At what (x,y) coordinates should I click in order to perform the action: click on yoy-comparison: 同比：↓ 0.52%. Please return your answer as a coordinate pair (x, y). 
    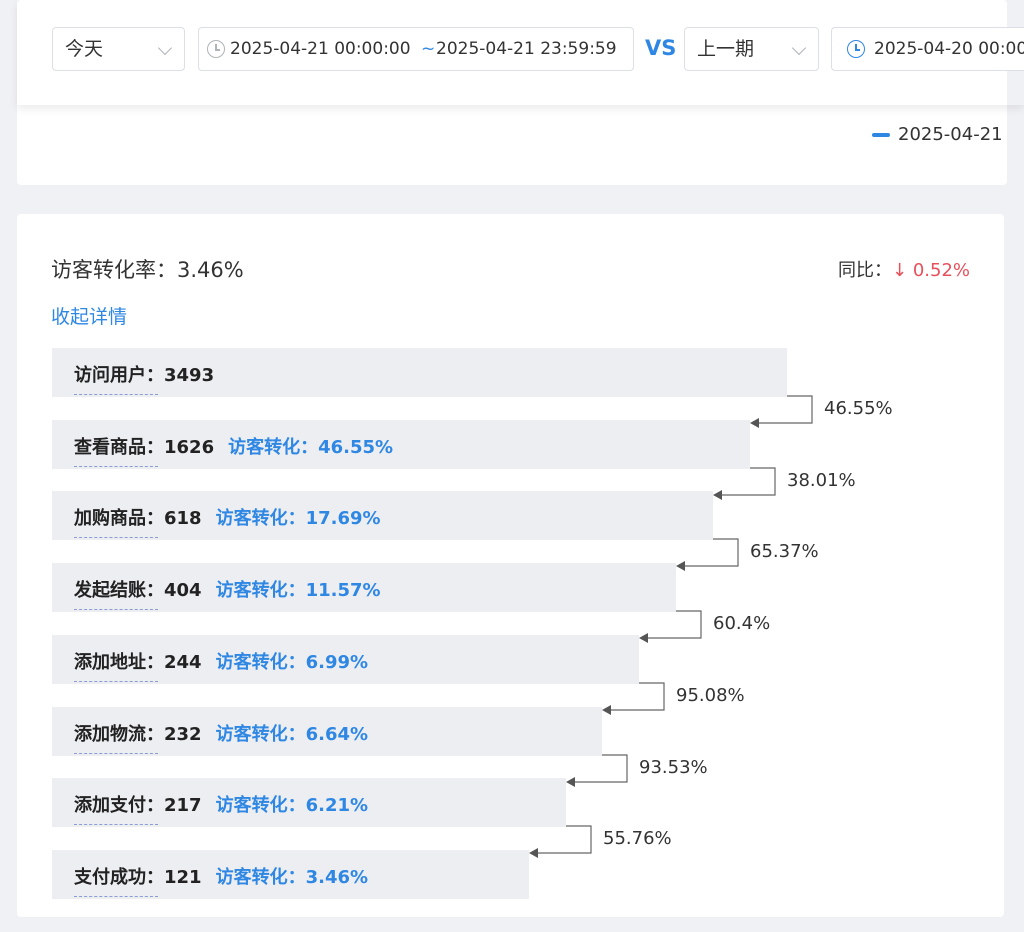
    Looking at the image, I should click on (904, 269).